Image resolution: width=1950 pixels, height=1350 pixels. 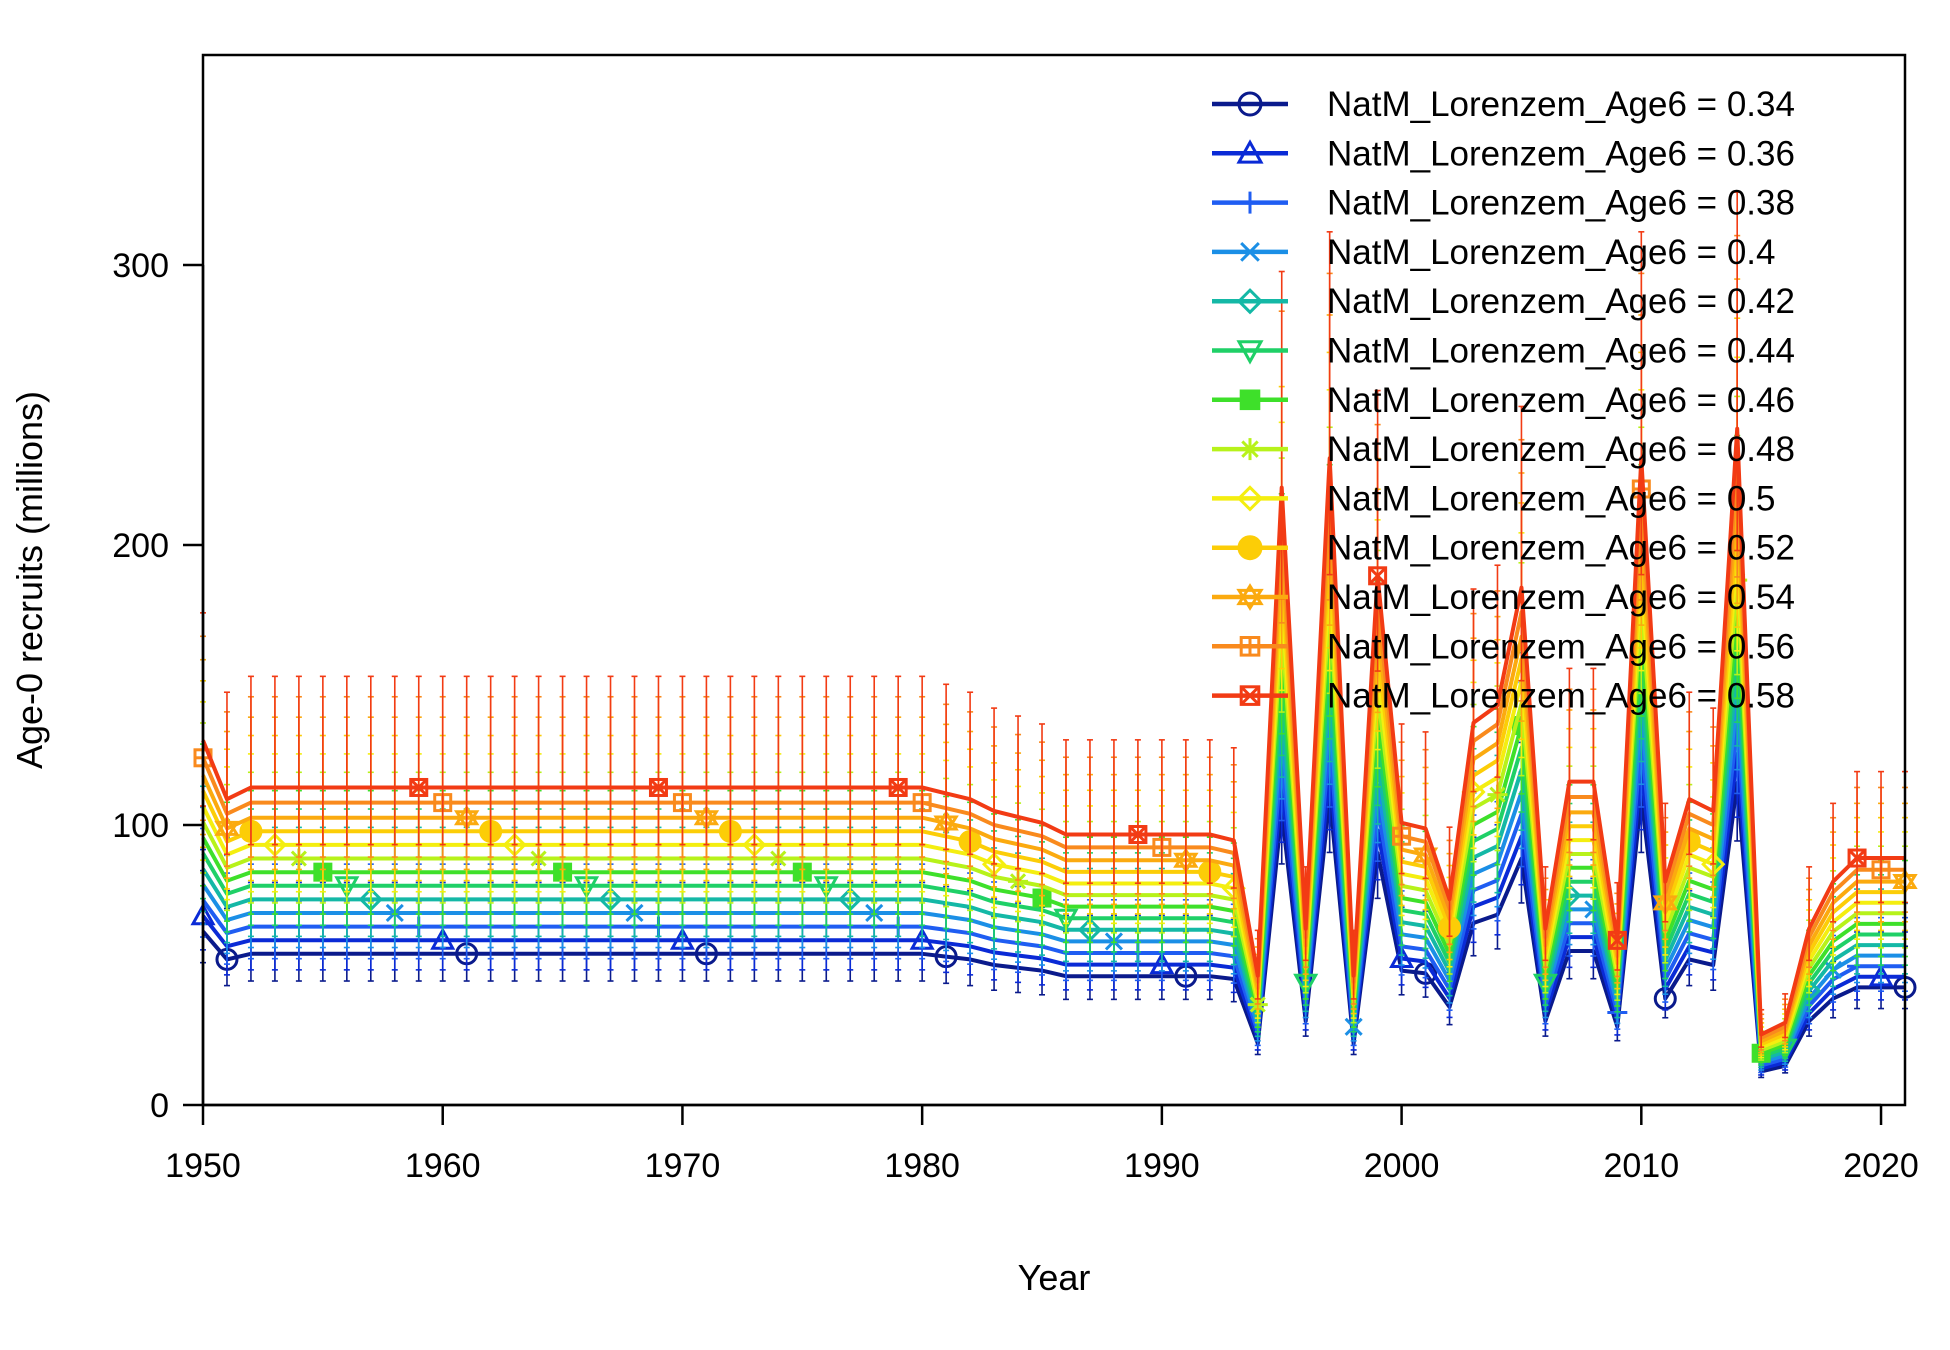 What do you see at coordinates (140, 266) in the screenshot?
I see `y-tick-label: 300` at bounding box center [140, 266].